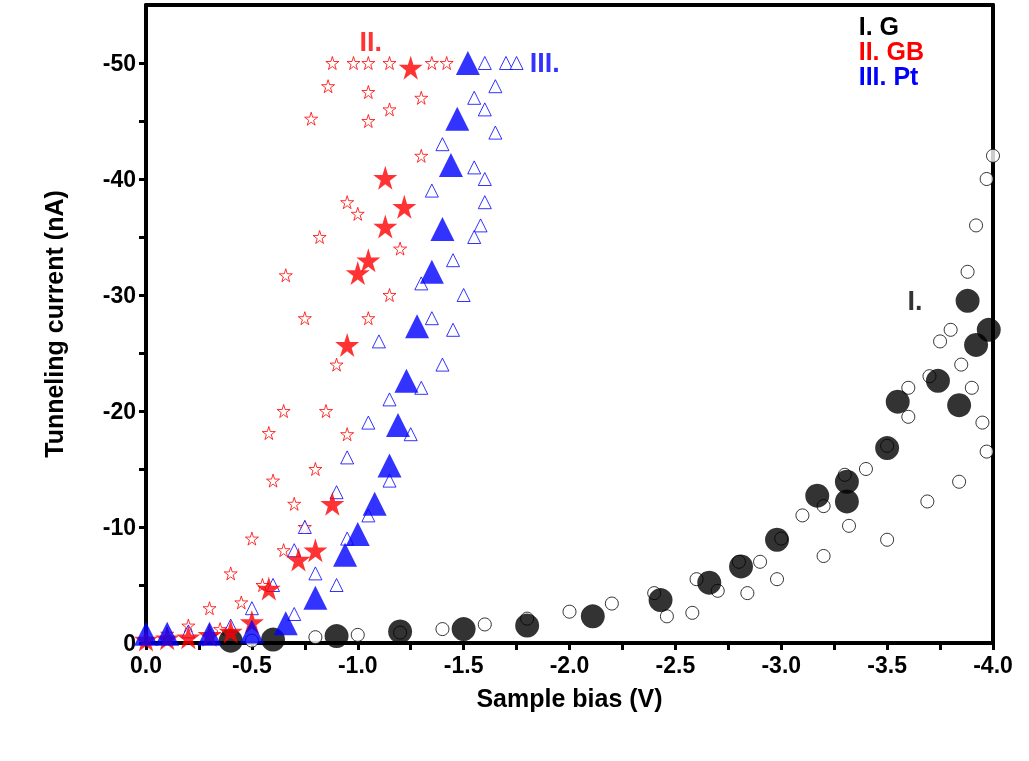 The image size is (1029, 761). What do you see at coordinates (357, 664) in the screenshot?
I see `x-tick-label: -1.0` at bounding box center [357, 664].